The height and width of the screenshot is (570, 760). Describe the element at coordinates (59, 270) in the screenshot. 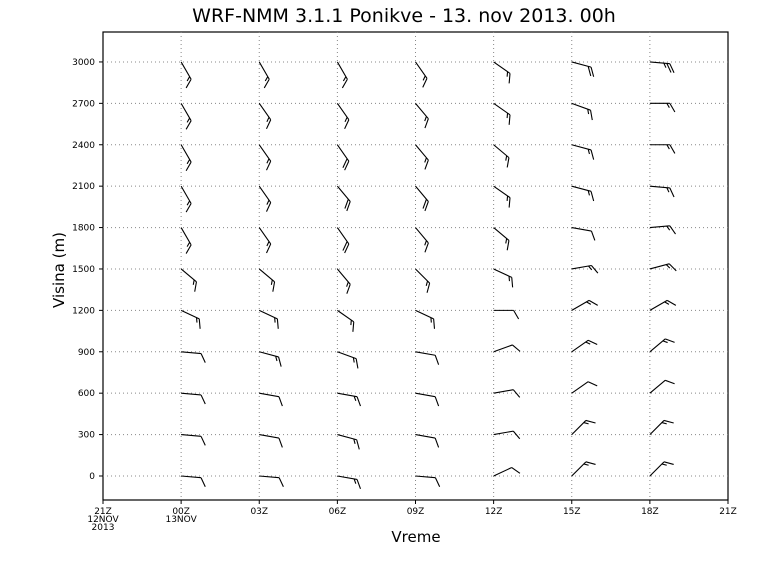

I see `y-axis-label: Visina (m)` at that location.